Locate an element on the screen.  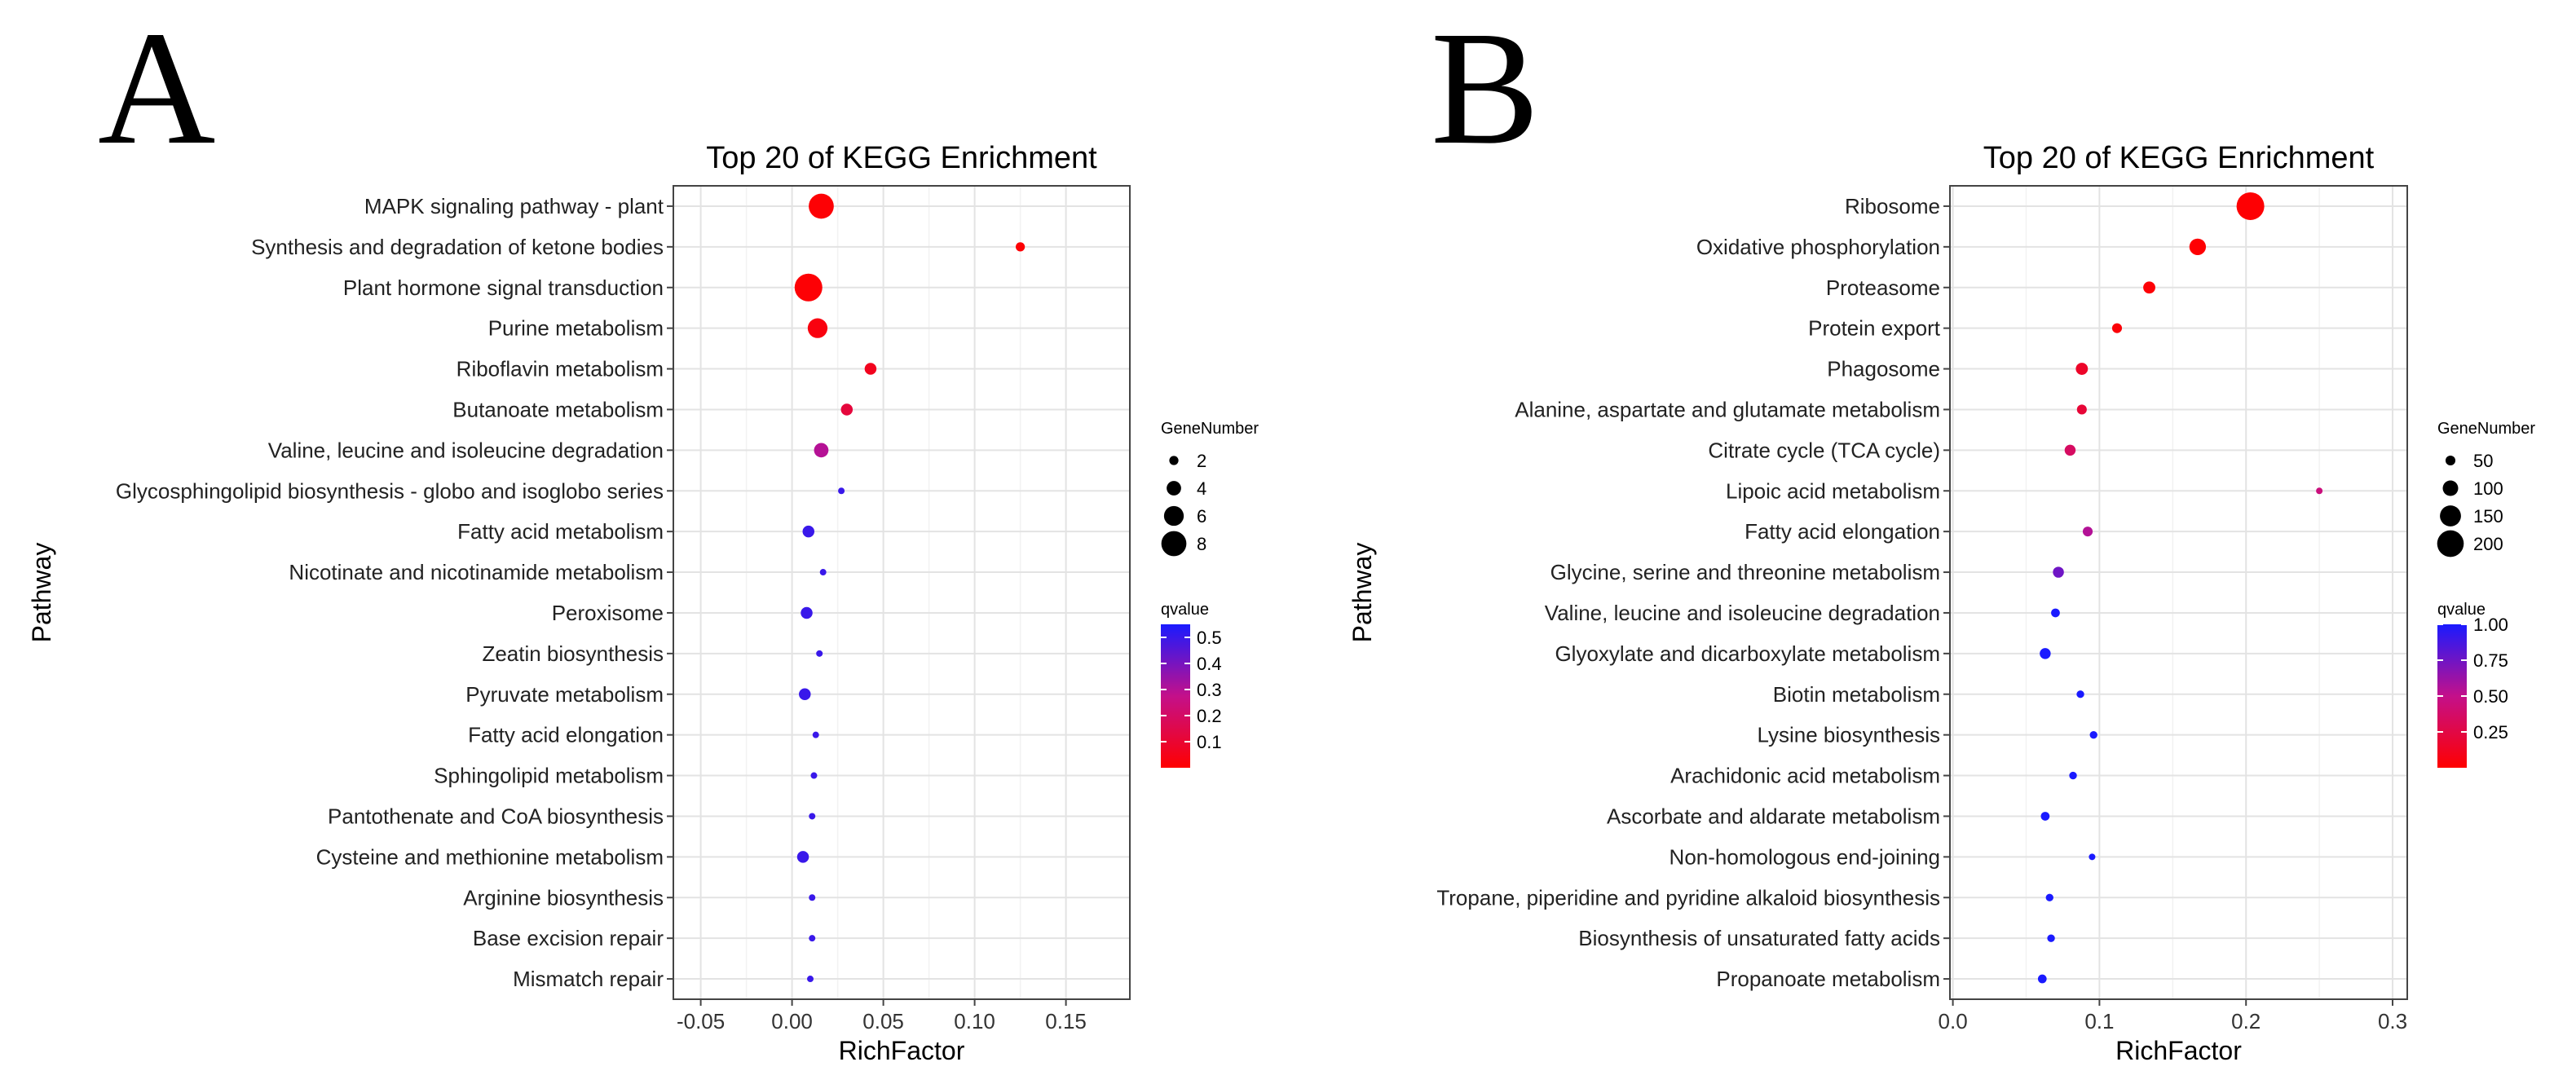
color-legend-label: 1.00 is located at coordinates (2490, 625).